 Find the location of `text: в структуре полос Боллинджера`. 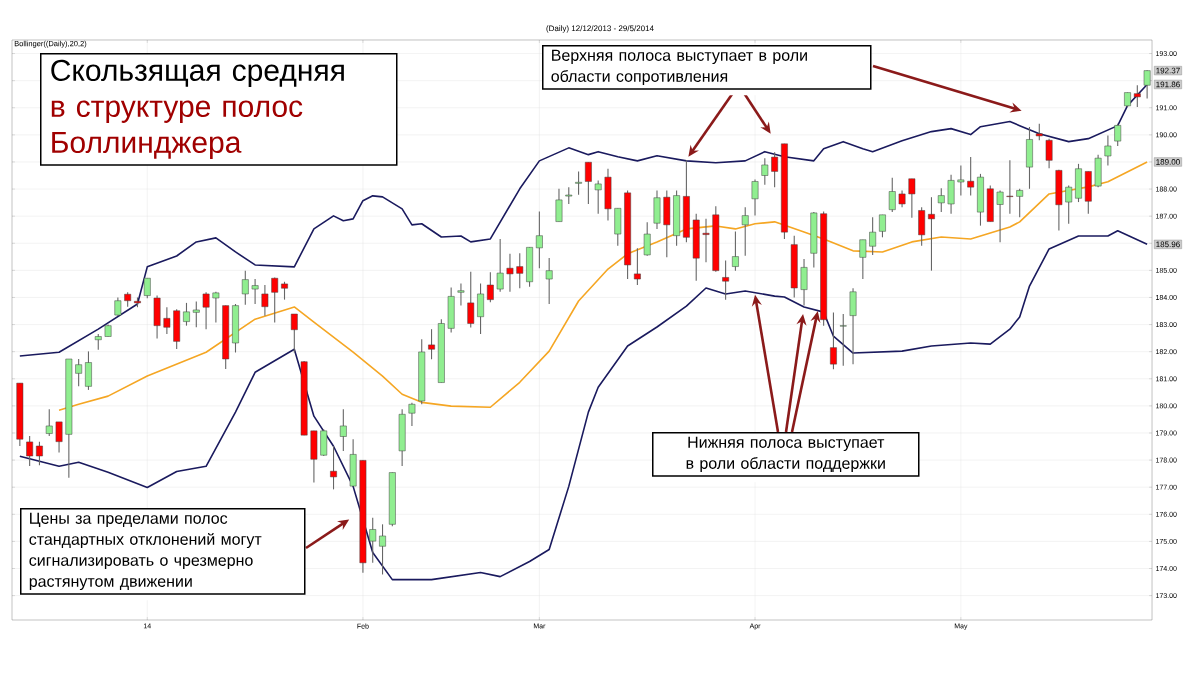

text: в структуре полос Боллинджера is located at coordinates (177, 129).